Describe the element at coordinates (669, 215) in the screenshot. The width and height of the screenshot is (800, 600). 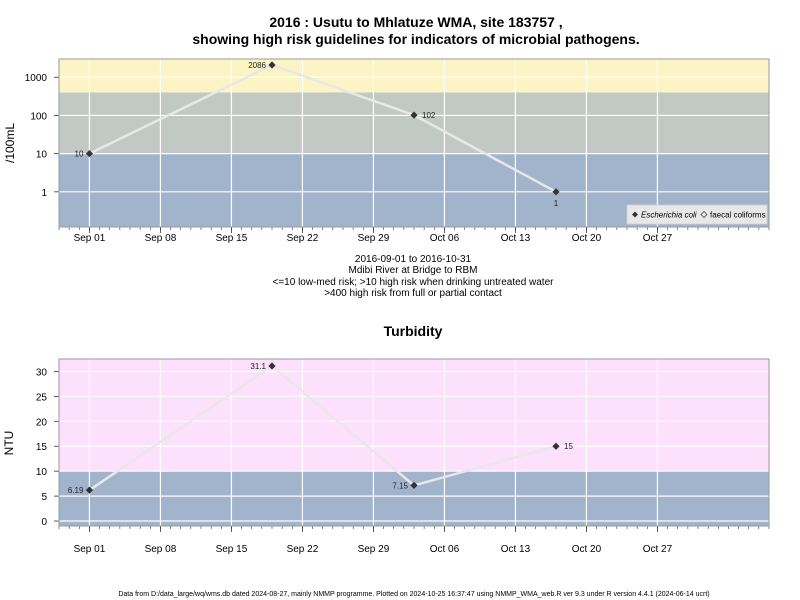
I see `legend-entry-ecoli: Escherichia coli` at that location.